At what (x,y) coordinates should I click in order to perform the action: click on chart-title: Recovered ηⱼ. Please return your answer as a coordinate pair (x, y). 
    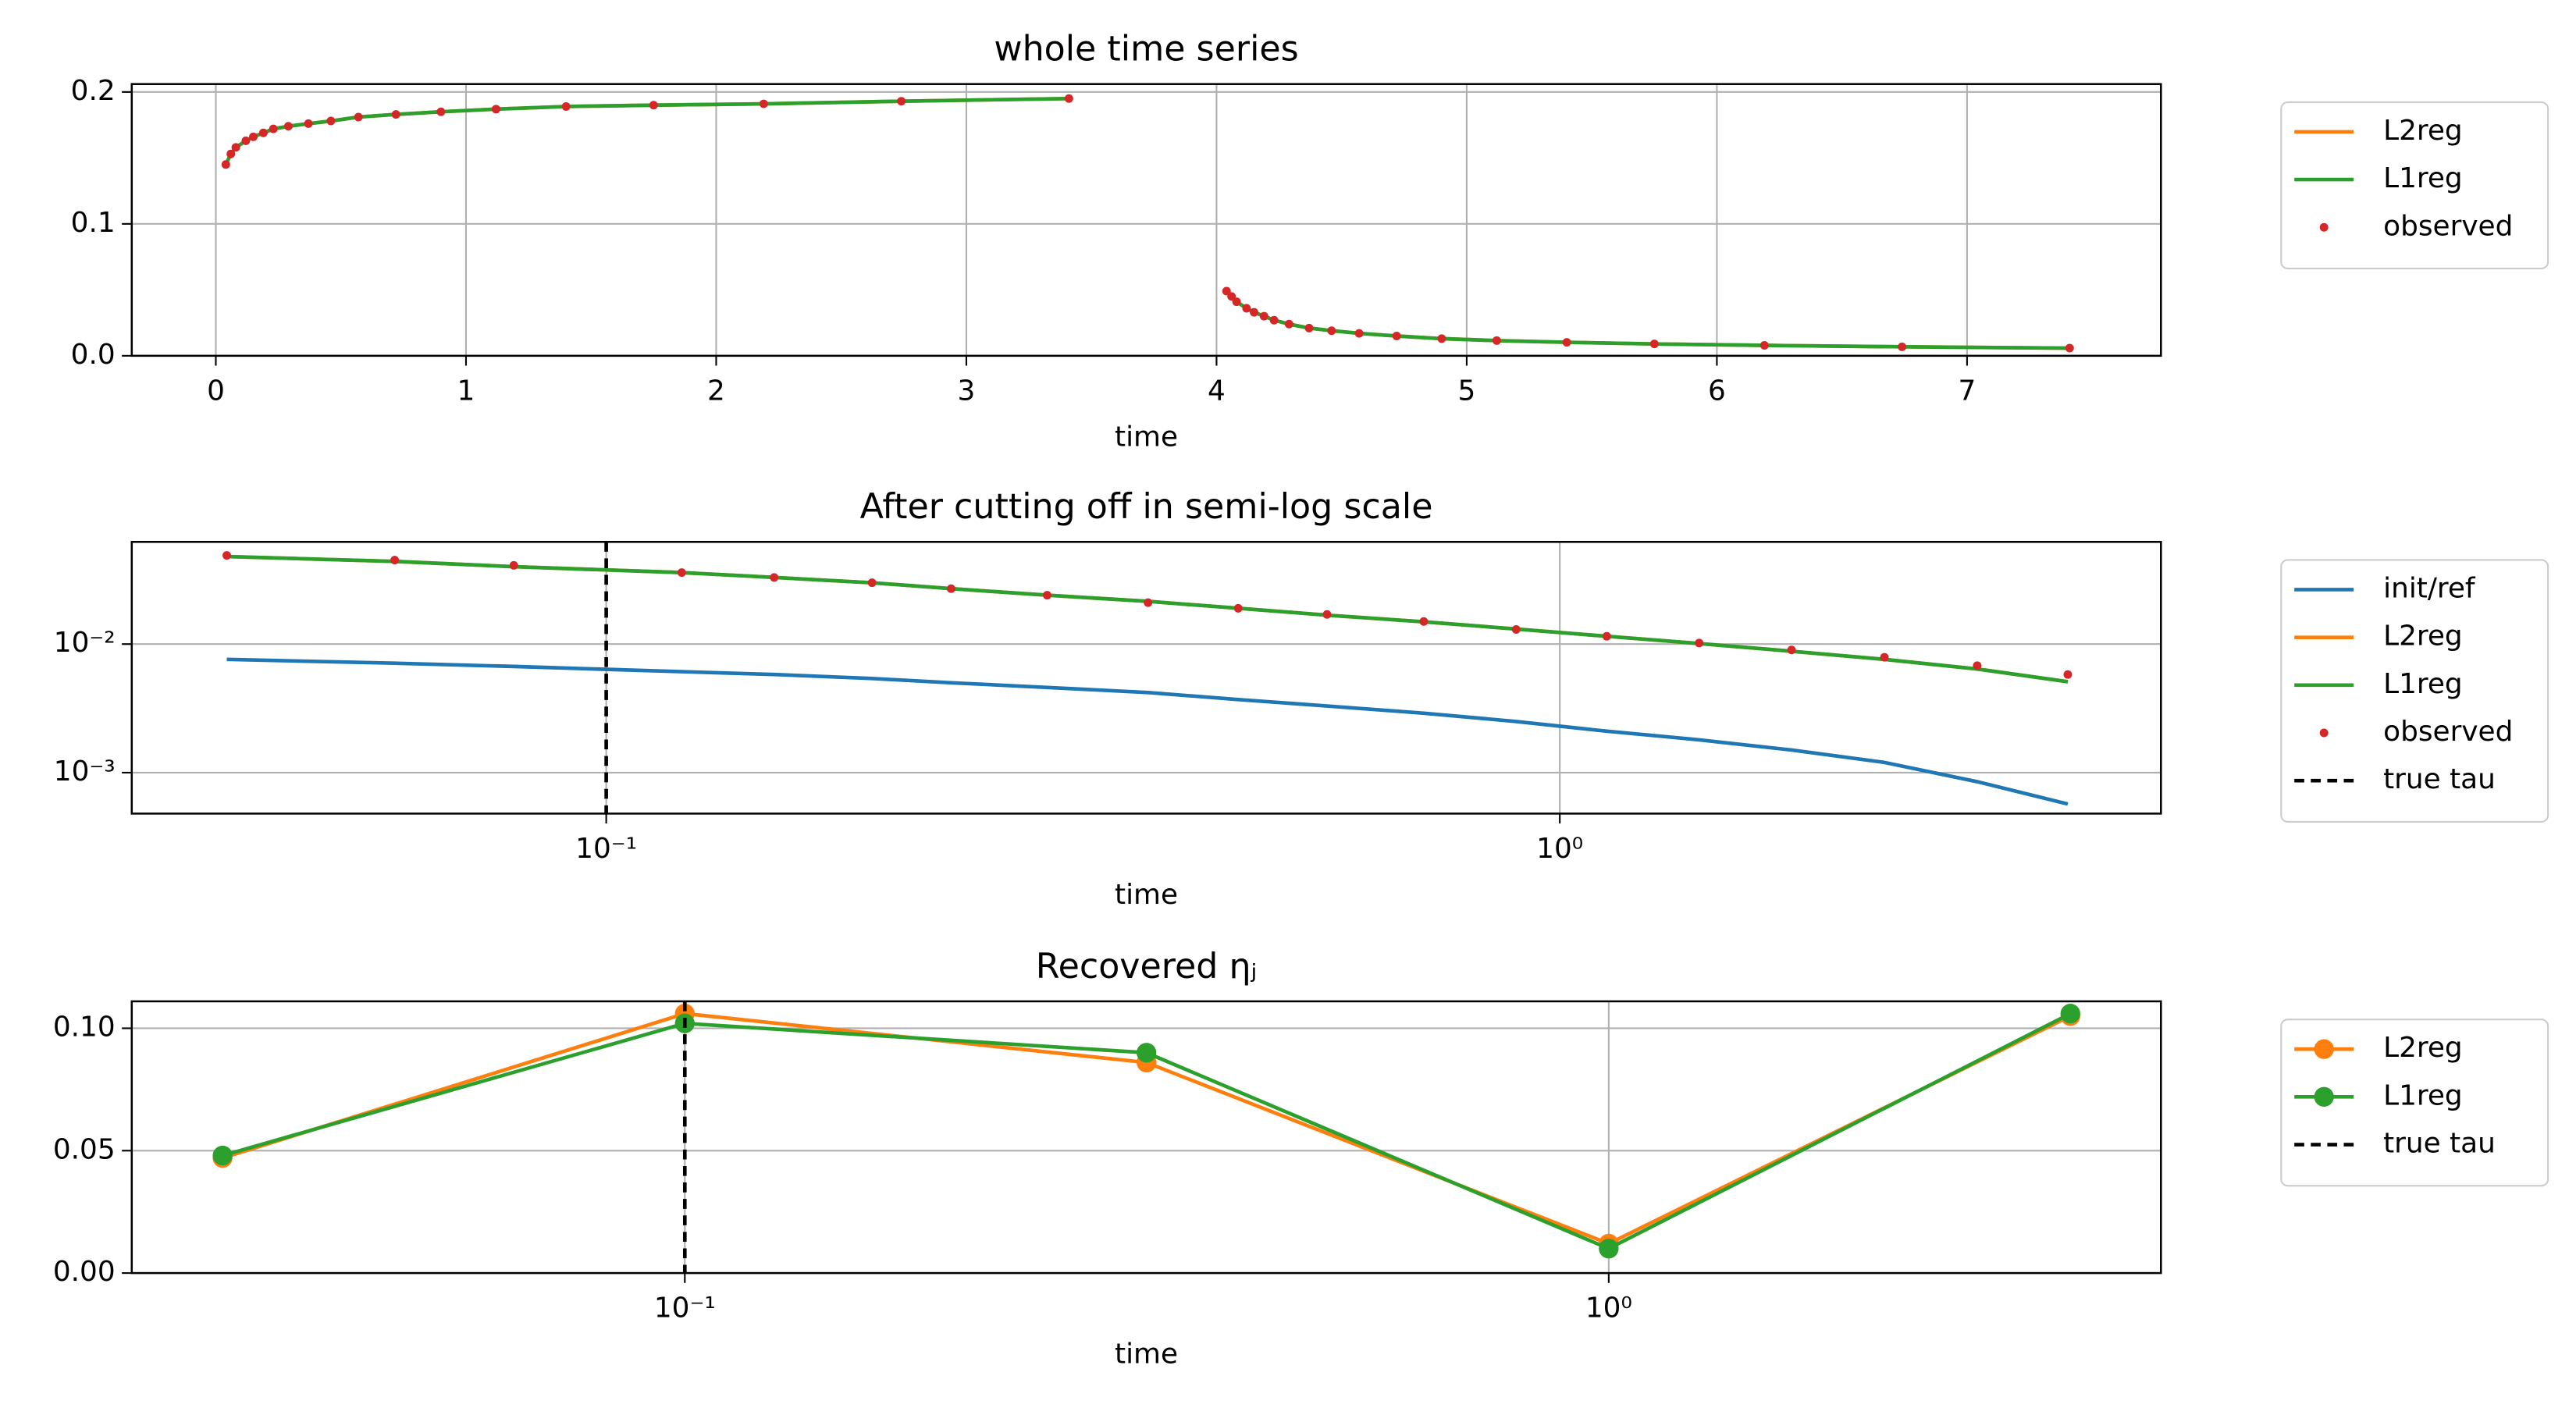
    Looking at the image, I should click on (1146, 967).